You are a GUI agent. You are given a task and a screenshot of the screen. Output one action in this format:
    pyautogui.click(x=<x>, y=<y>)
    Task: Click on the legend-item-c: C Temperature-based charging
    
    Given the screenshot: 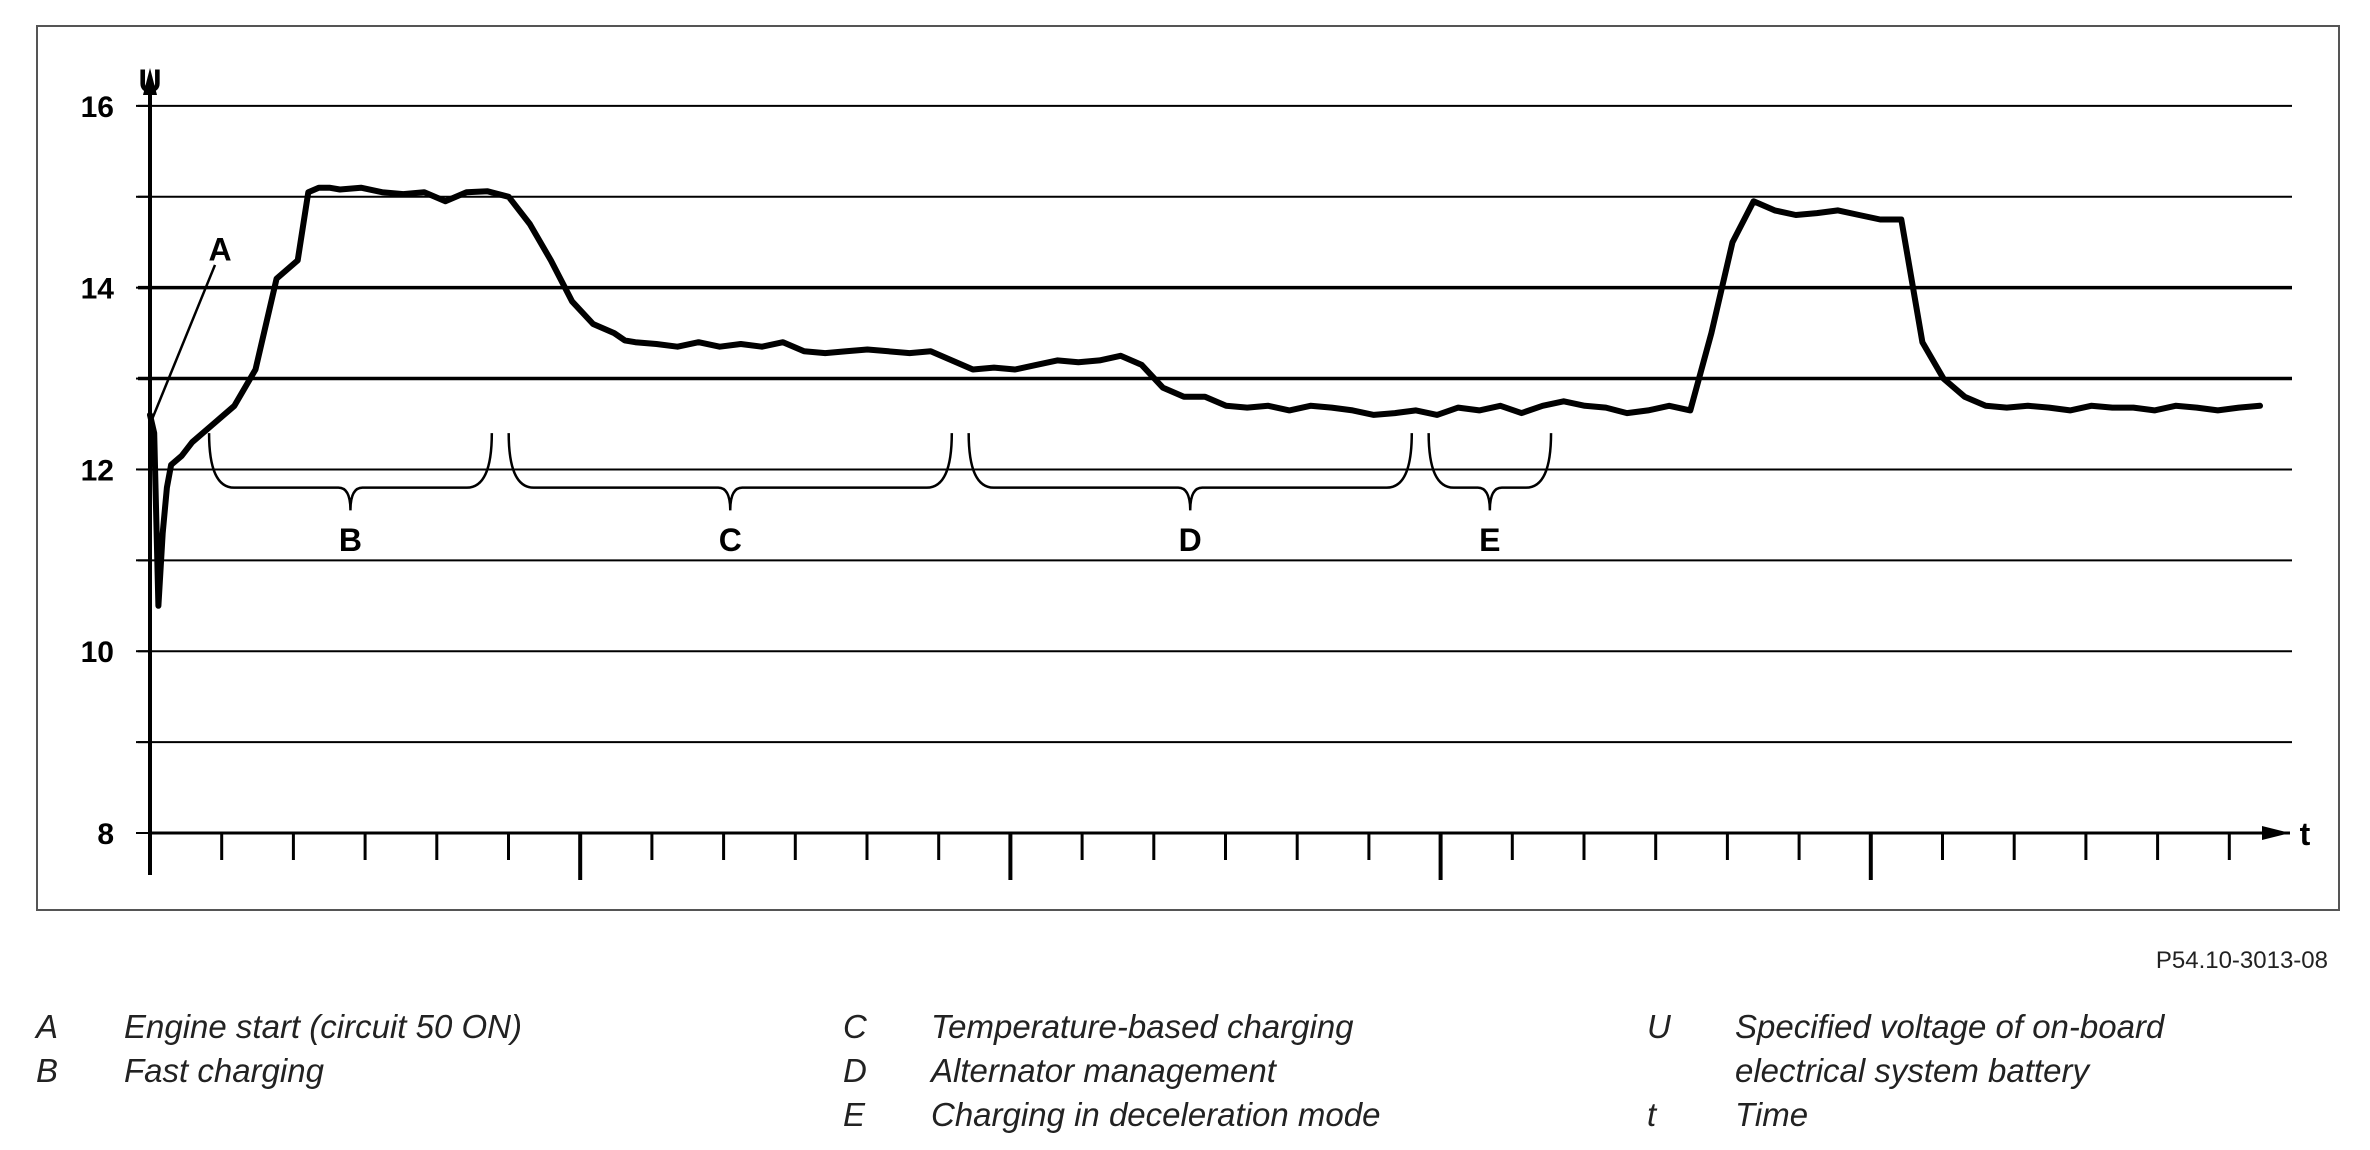 What is the action you would take?
    pyautogui.click(x=1147, y=1027)
    